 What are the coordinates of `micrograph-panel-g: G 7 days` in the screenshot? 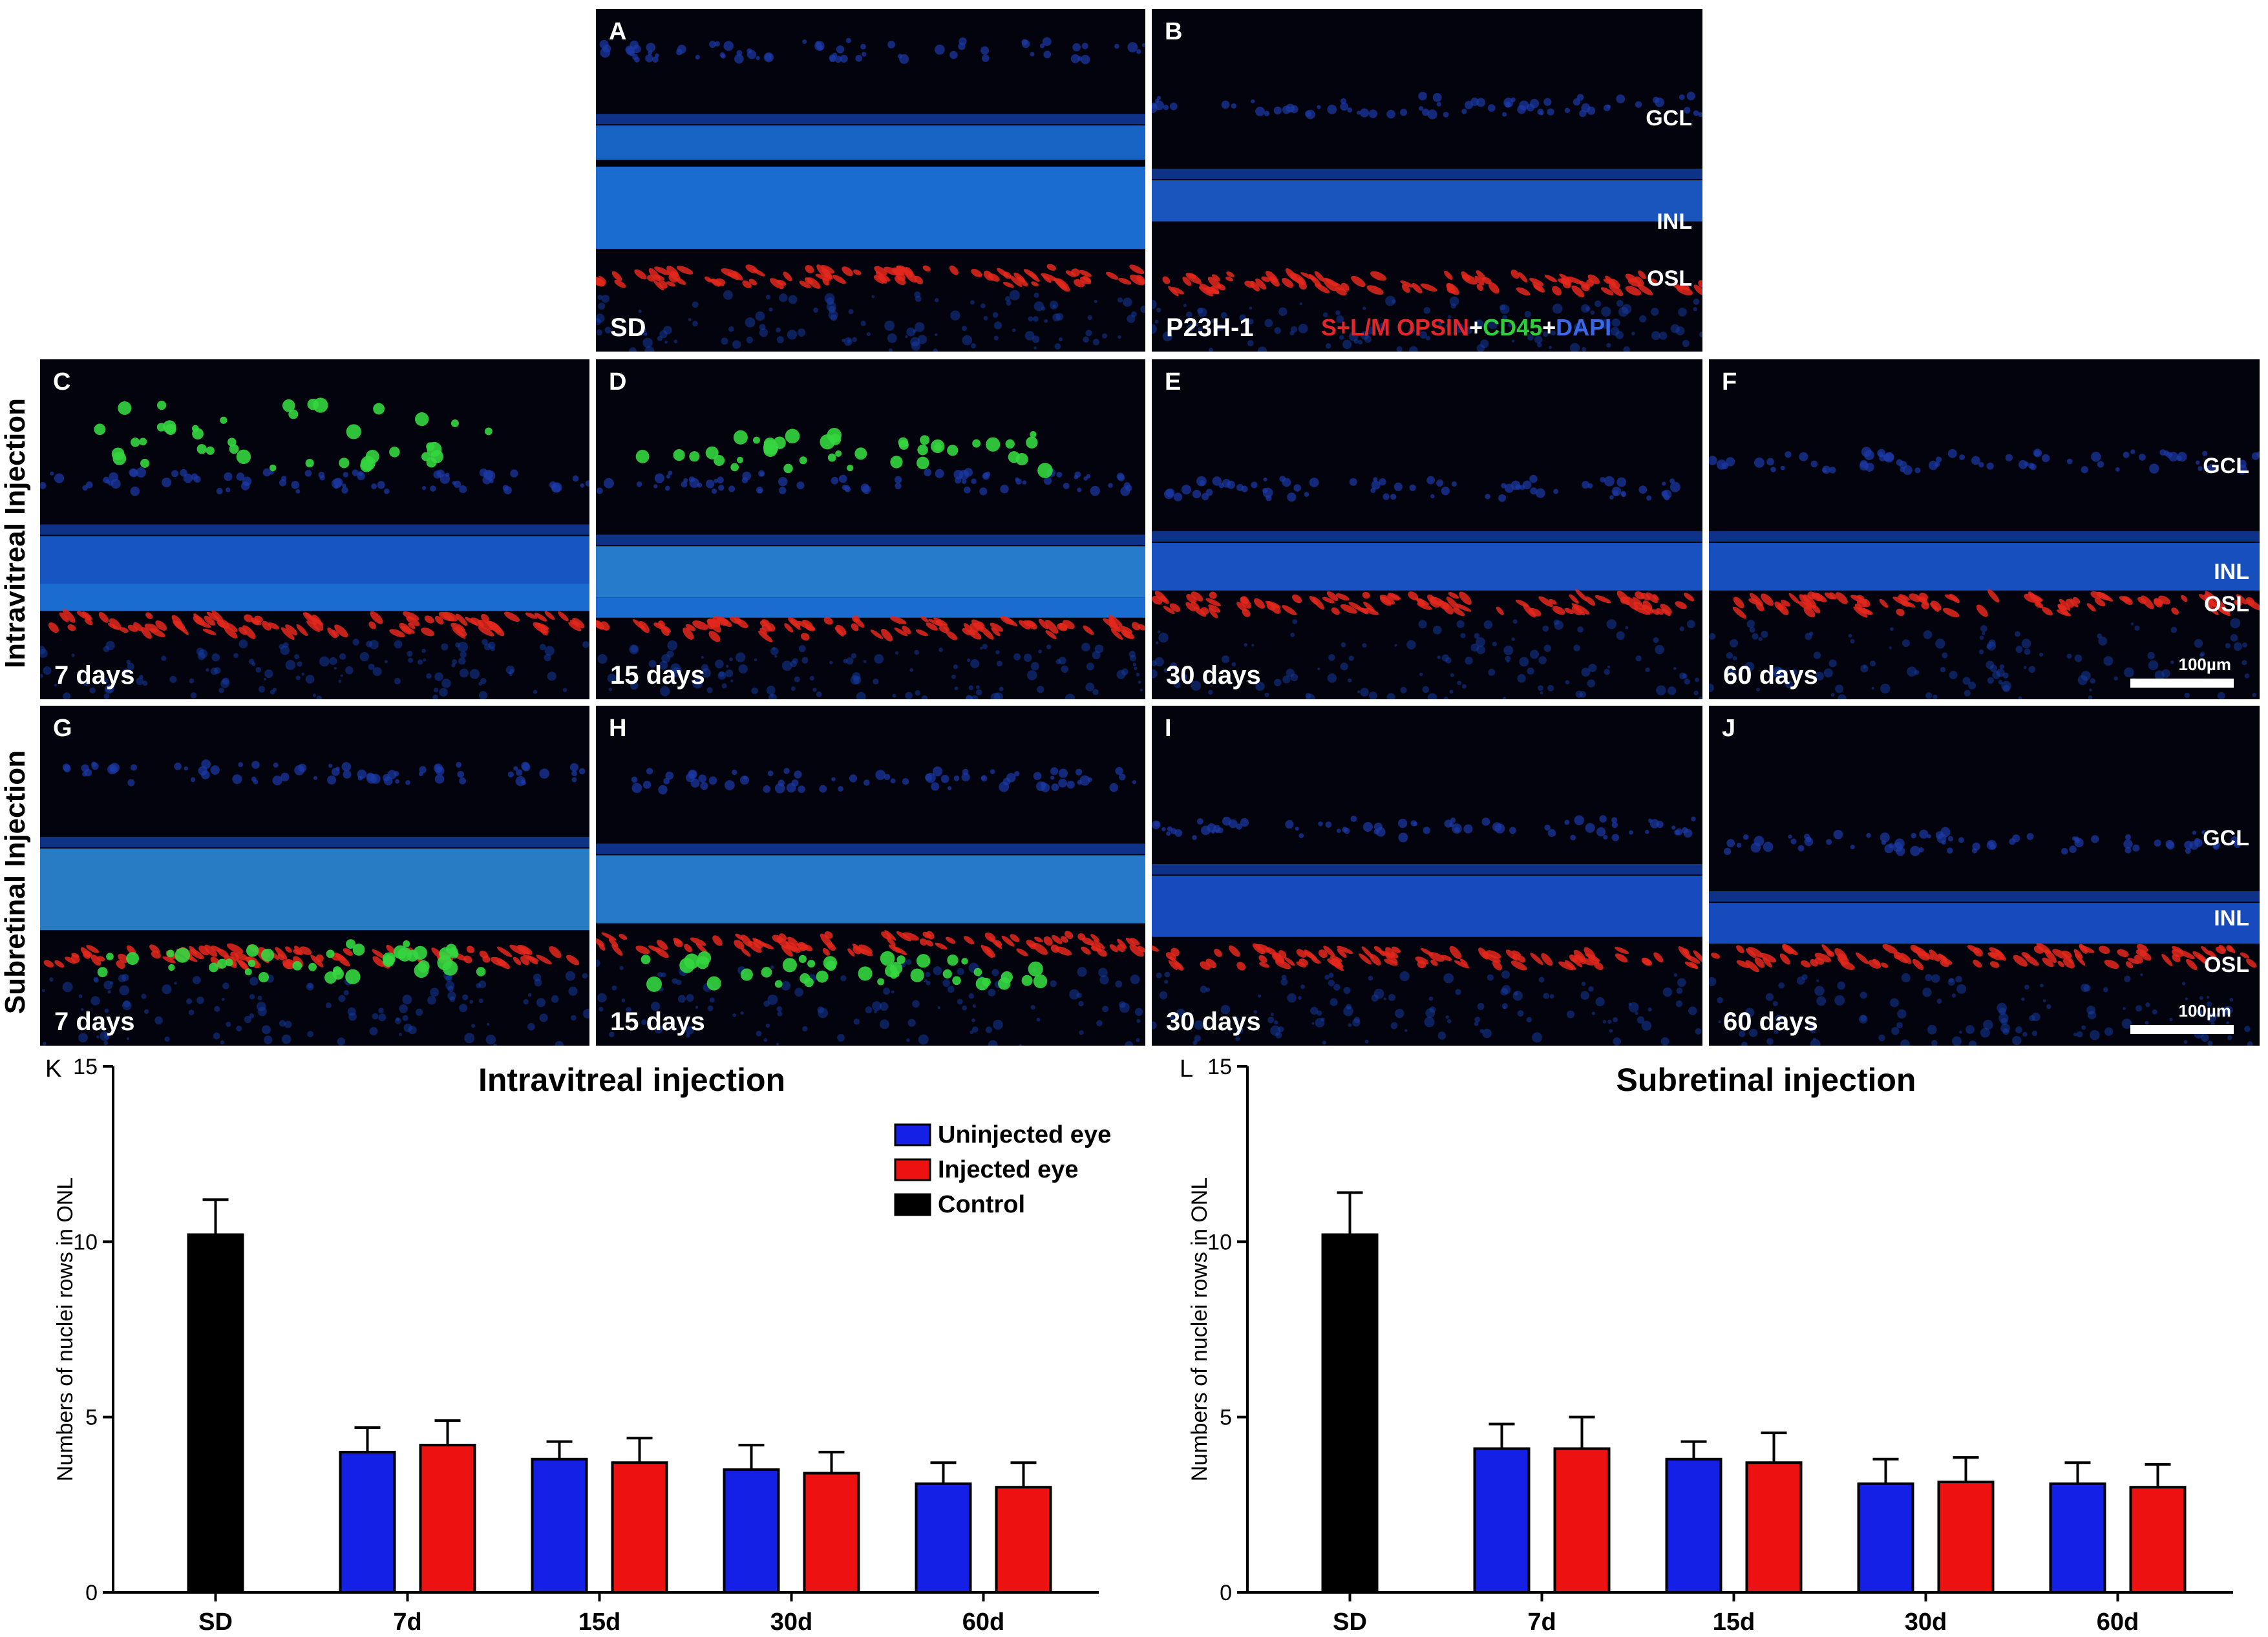 It's located at (314, 876).